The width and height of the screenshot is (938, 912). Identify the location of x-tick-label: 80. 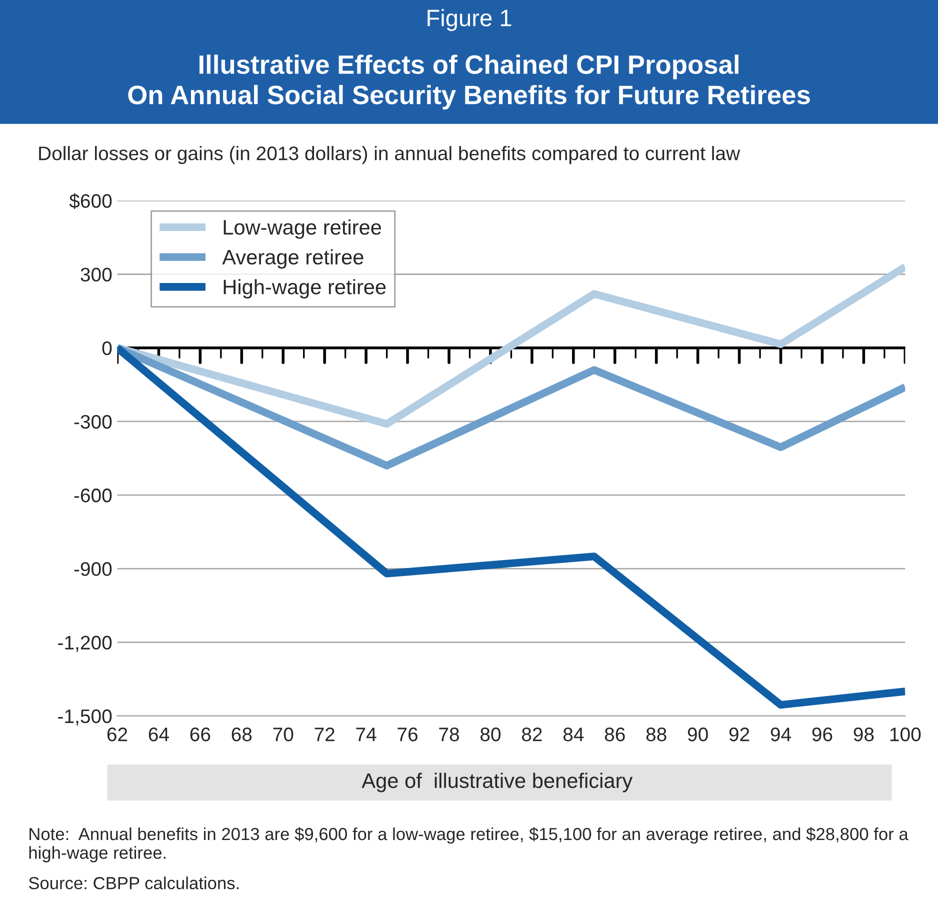
(490, 735).